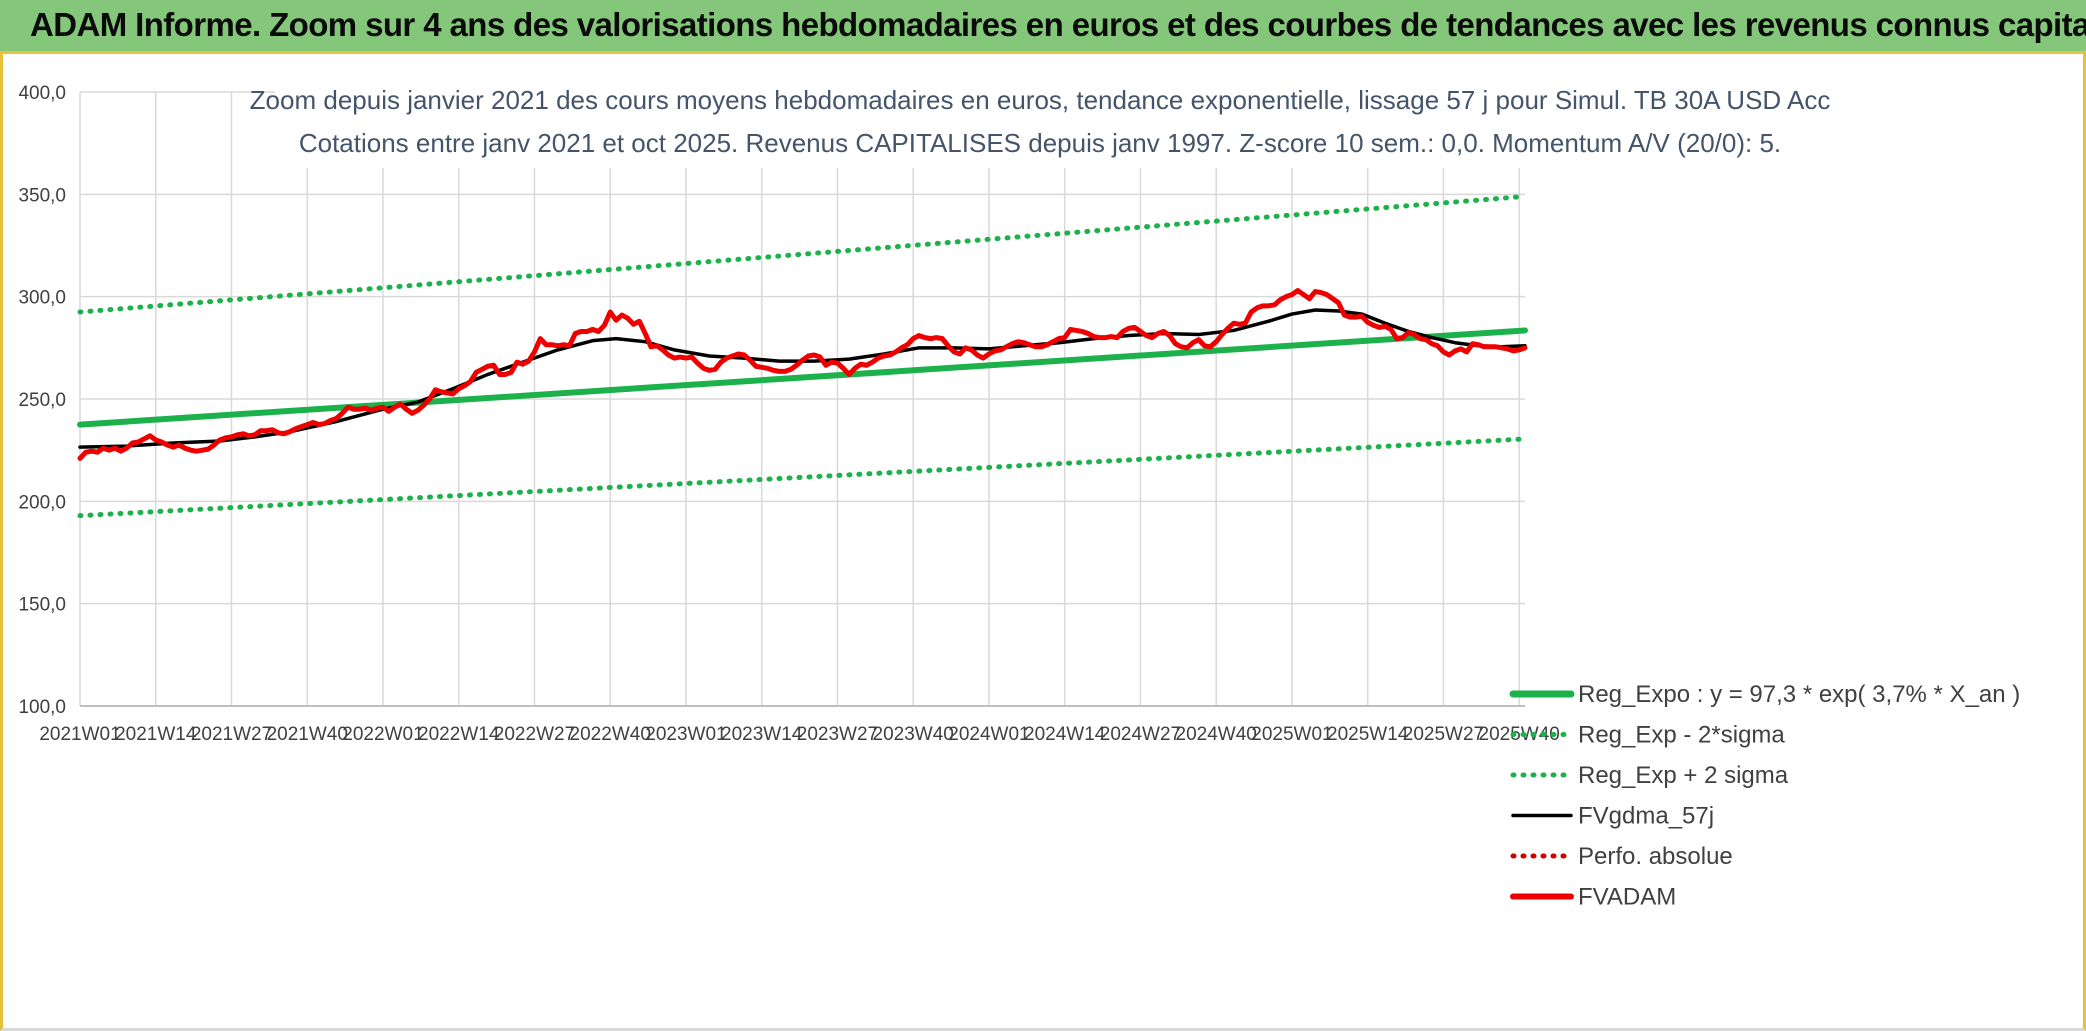 The width and height of the screenshot is (2086, 1031). I want to click on legend-label-reg_plus: Reg_Exp + 2 sigma, so click(1683, 775).